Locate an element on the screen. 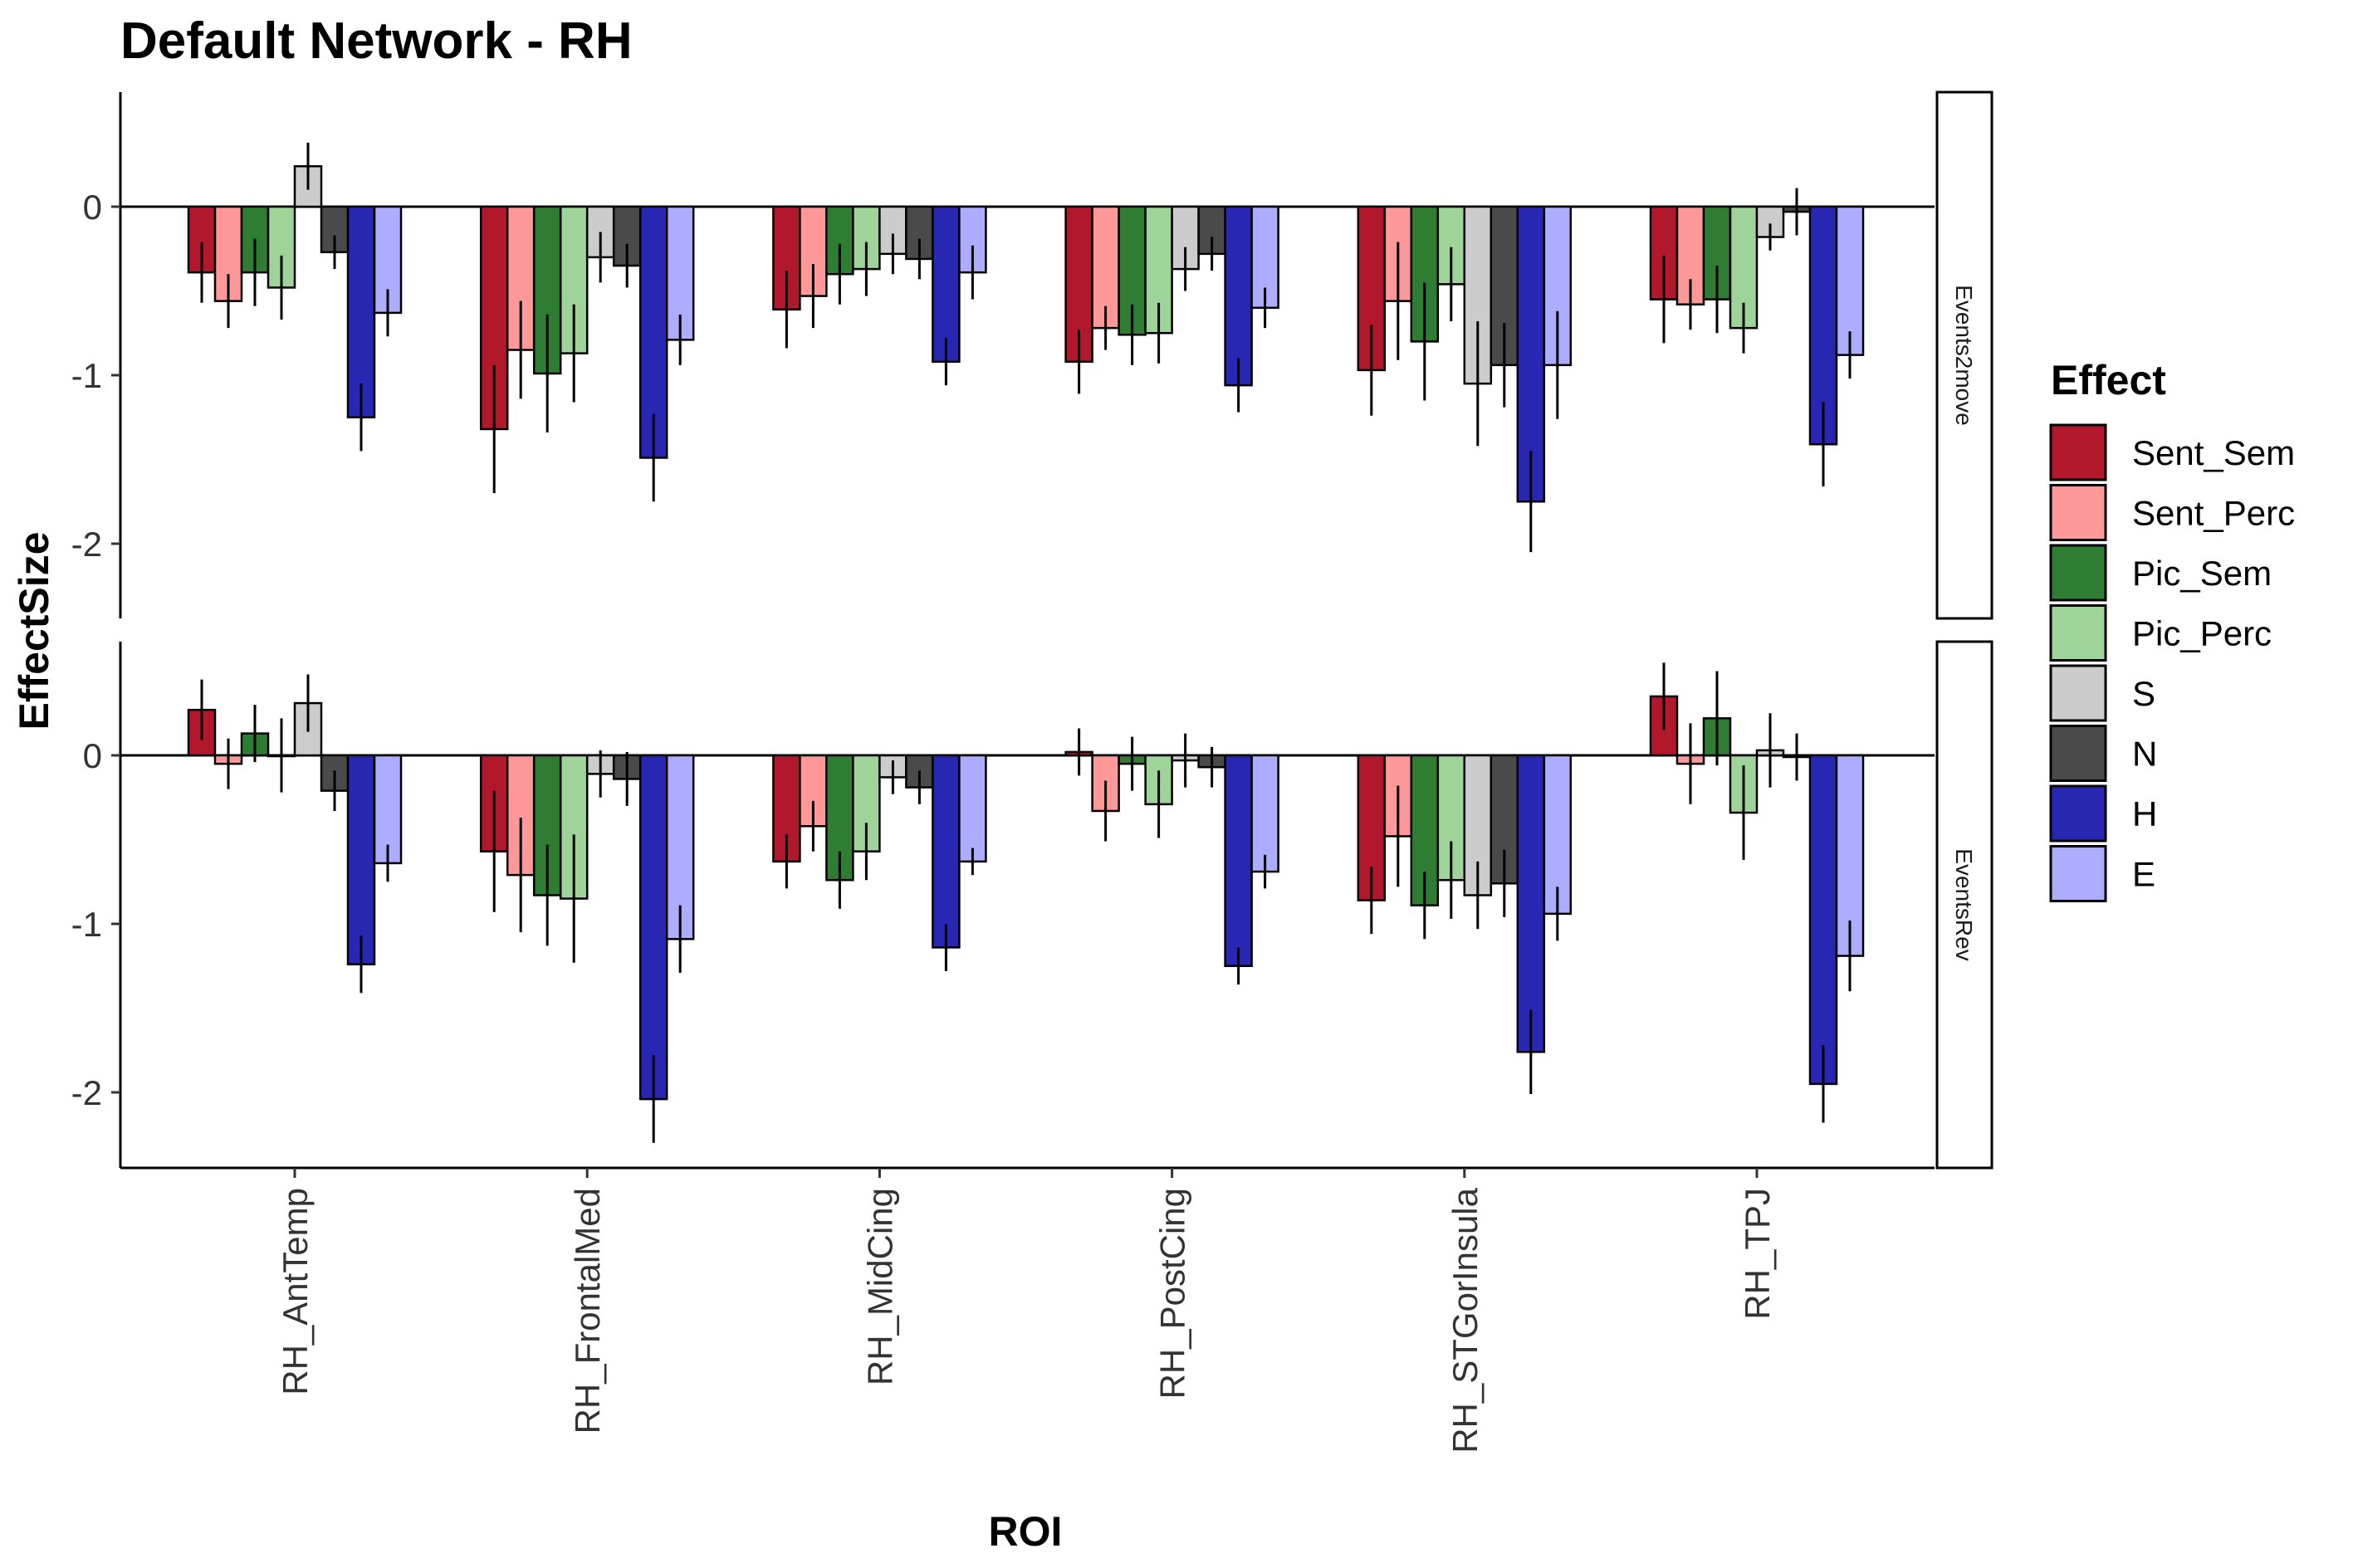  facet-strip-label: Events2move is located at coordinates (1964, 356).